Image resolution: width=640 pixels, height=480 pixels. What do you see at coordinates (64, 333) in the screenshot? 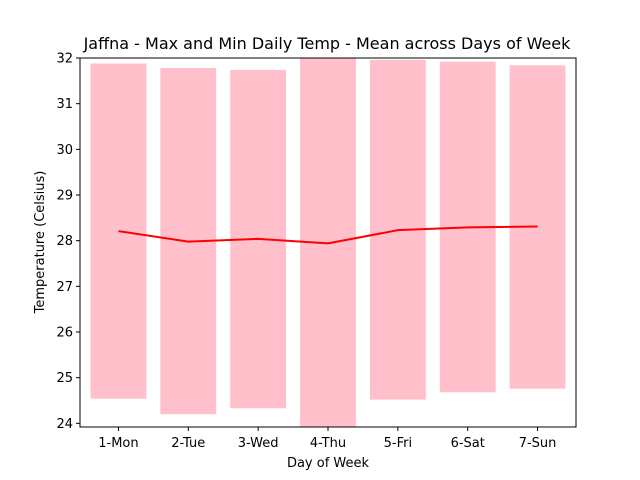
I see `y-tick-label: 26` at bounding box center [64, 333].